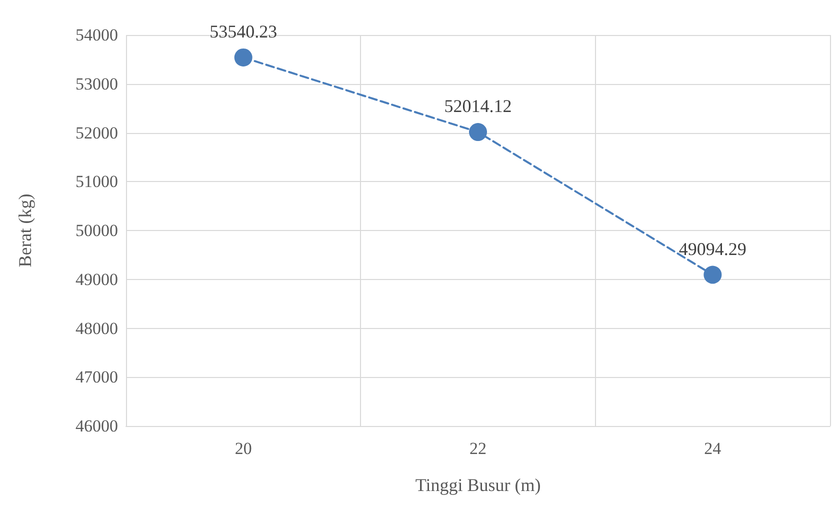 The width and height of the screenshot is (839, 511). I want to click on y-tick-label: 47000, so click(97, 377).